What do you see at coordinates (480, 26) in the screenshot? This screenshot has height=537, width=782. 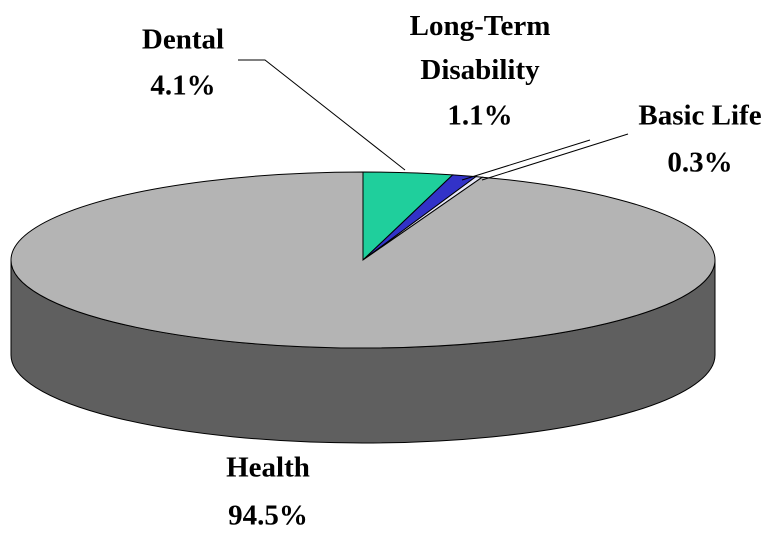 I see `slice-label-line: Long-Term` at bounding box center [480, 26].